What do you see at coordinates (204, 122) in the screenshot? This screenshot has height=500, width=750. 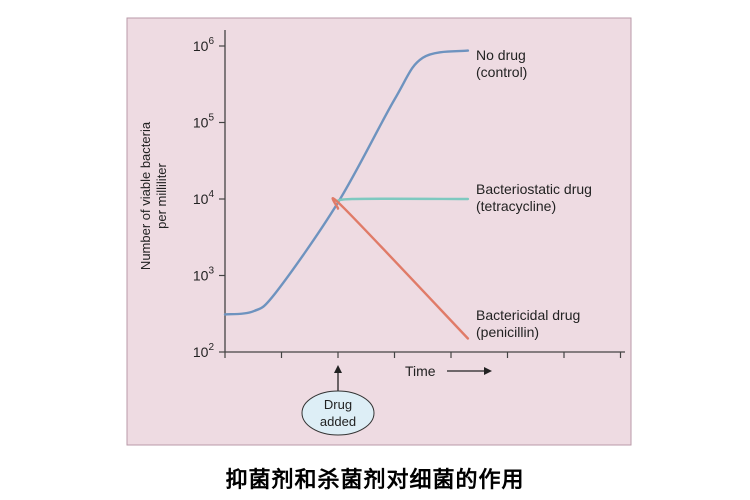 I see `y-tick-label-3: 10⁵` at bounding box center [204, 122].